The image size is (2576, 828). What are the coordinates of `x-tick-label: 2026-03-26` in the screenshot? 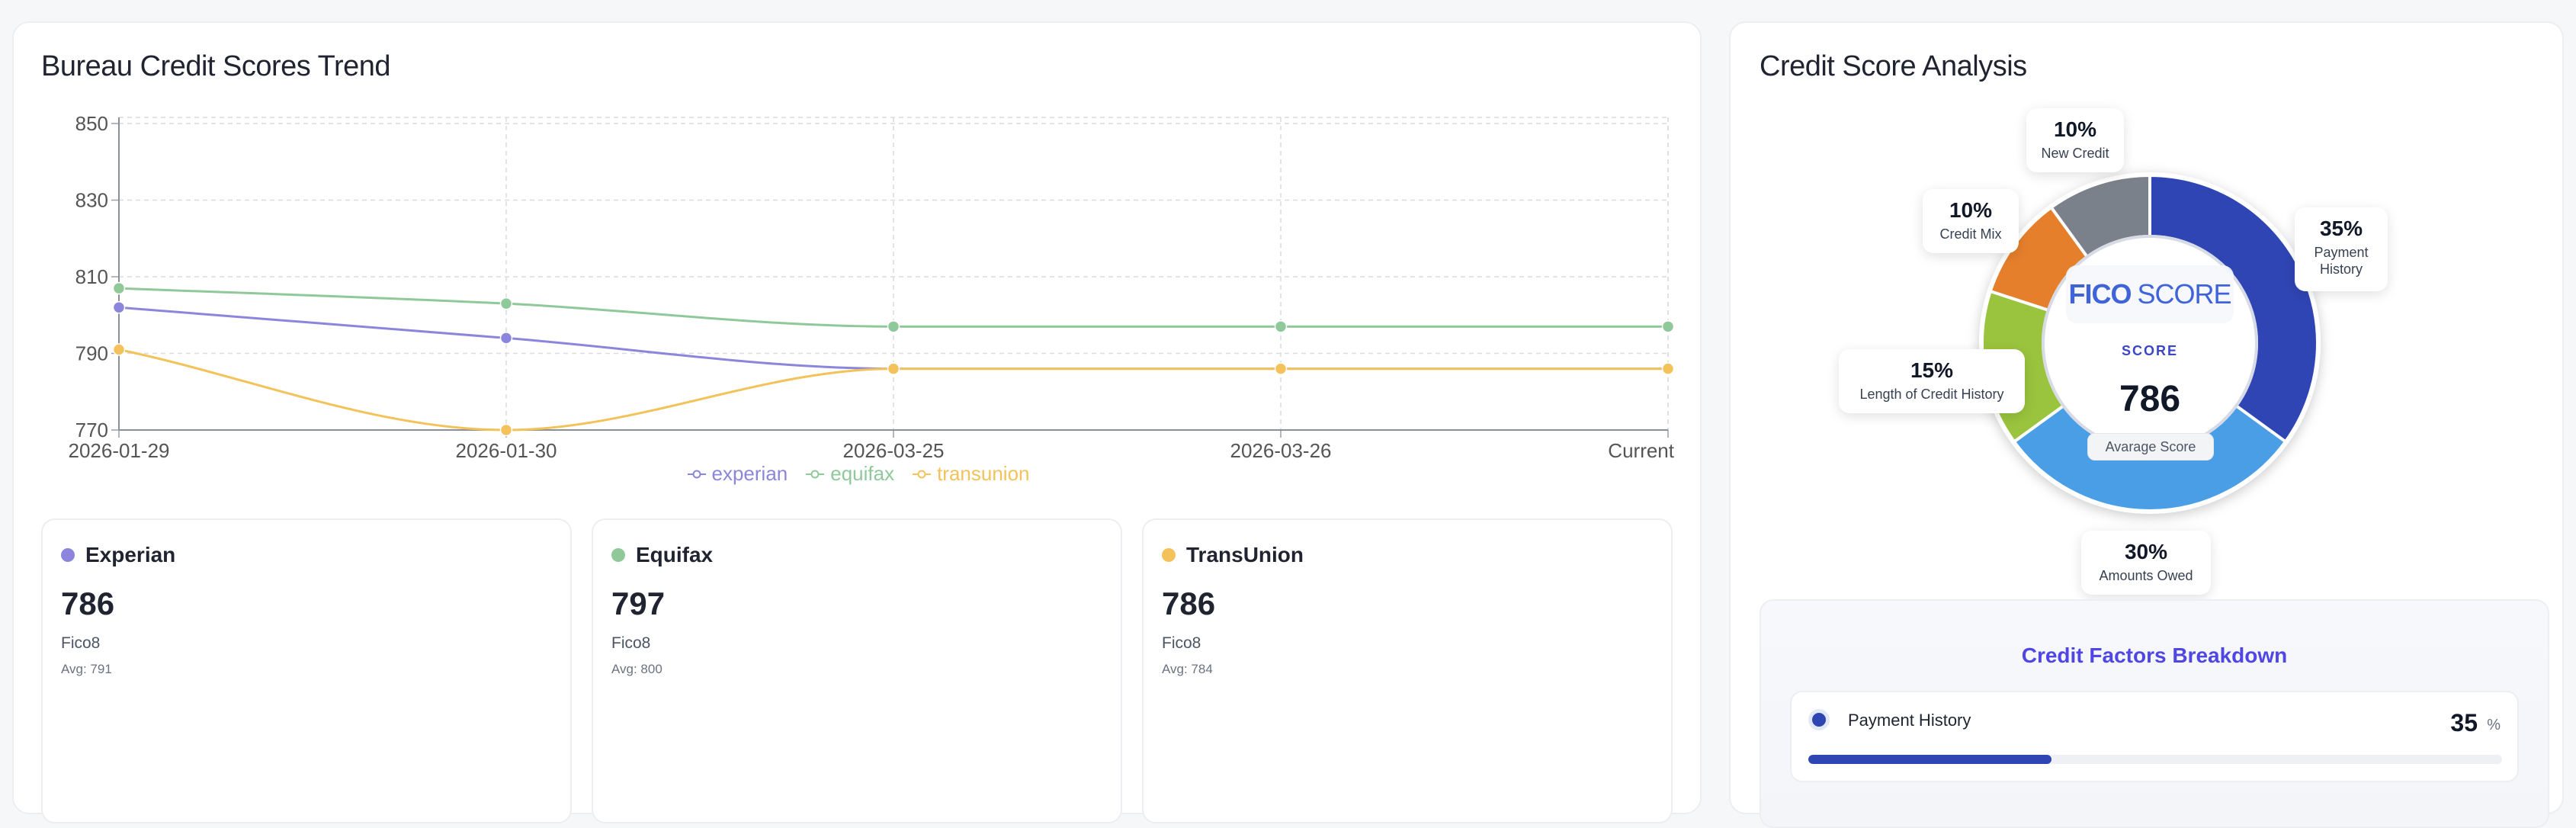 It's located at (1281, 451).